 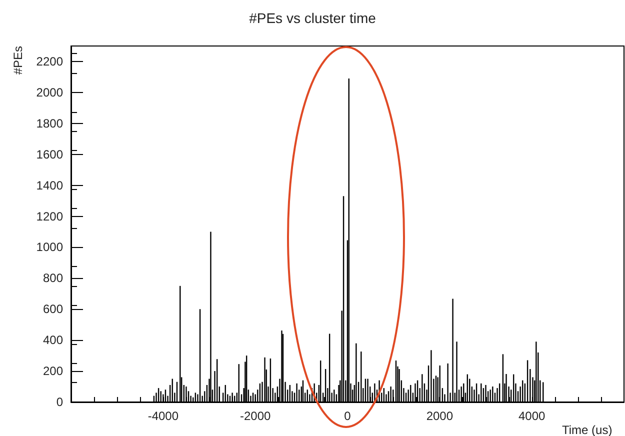 I want to click on y-tick-label: 1000, so click(x=50, y=247).